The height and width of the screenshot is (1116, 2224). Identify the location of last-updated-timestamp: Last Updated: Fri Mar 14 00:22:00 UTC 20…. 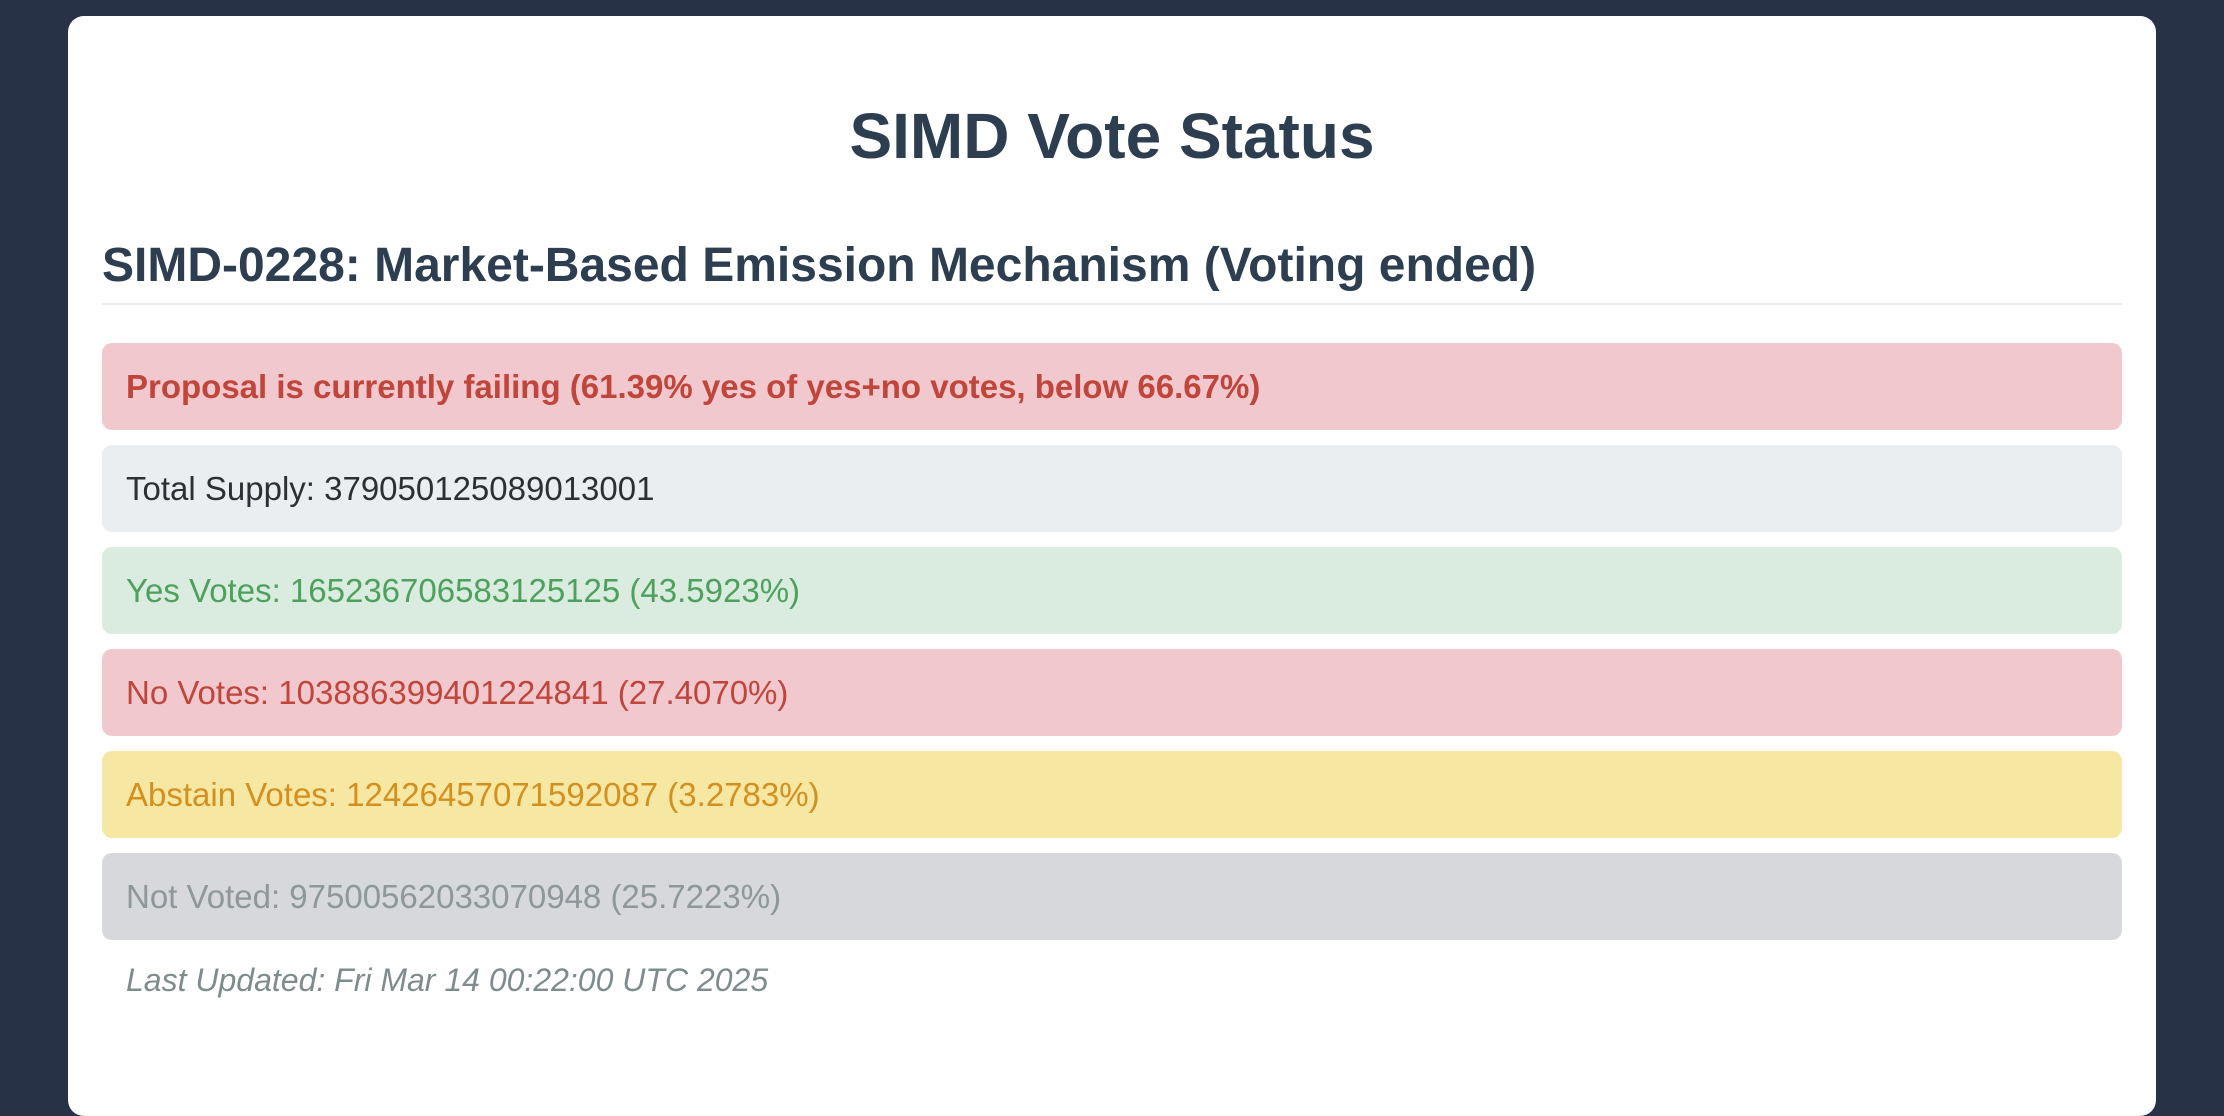
(447, 979).